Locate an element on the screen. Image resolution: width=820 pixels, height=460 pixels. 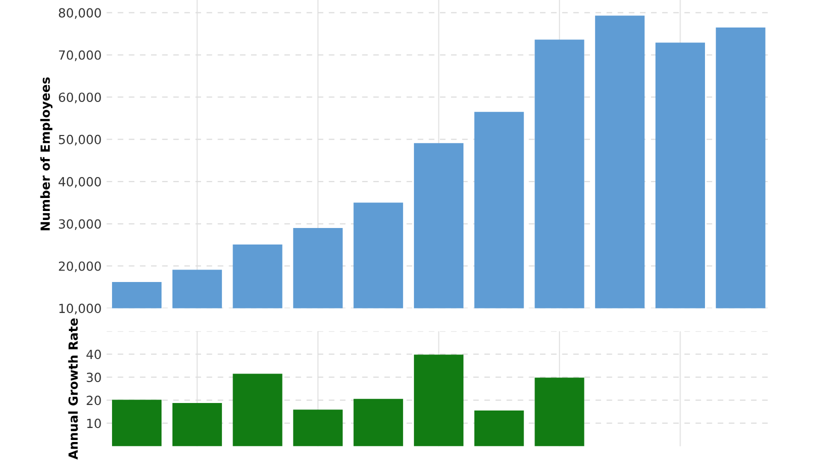
y-tick-label: 50,000 is located at coordinates (79, 140).